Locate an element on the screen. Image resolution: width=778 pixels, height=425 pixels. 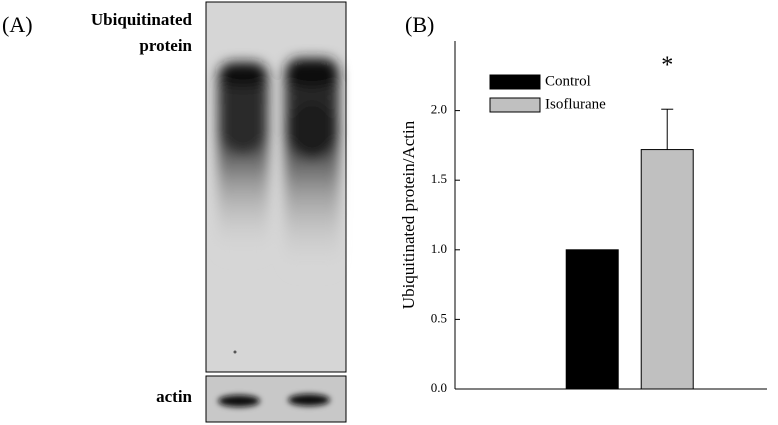
error-bar is located at coordinates (667, 129).